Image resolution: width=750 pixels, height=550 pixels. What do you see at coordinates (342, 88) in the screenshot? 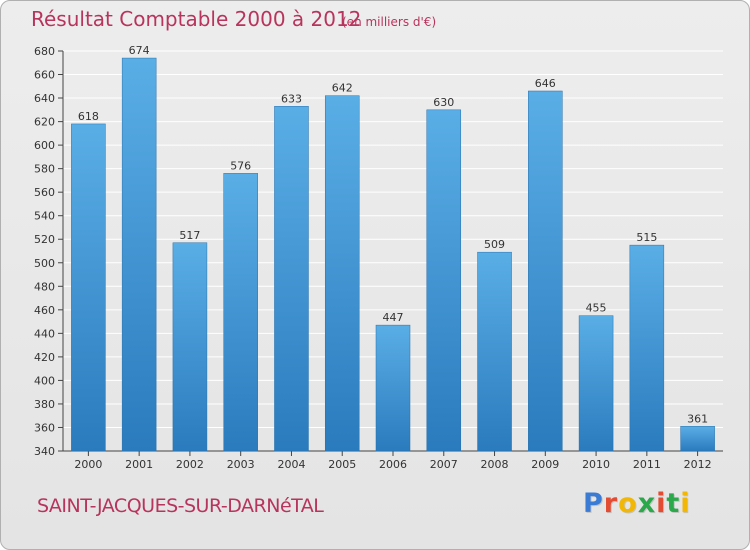
I see `data-label-2005: 642` at bounding box center [342, 88].